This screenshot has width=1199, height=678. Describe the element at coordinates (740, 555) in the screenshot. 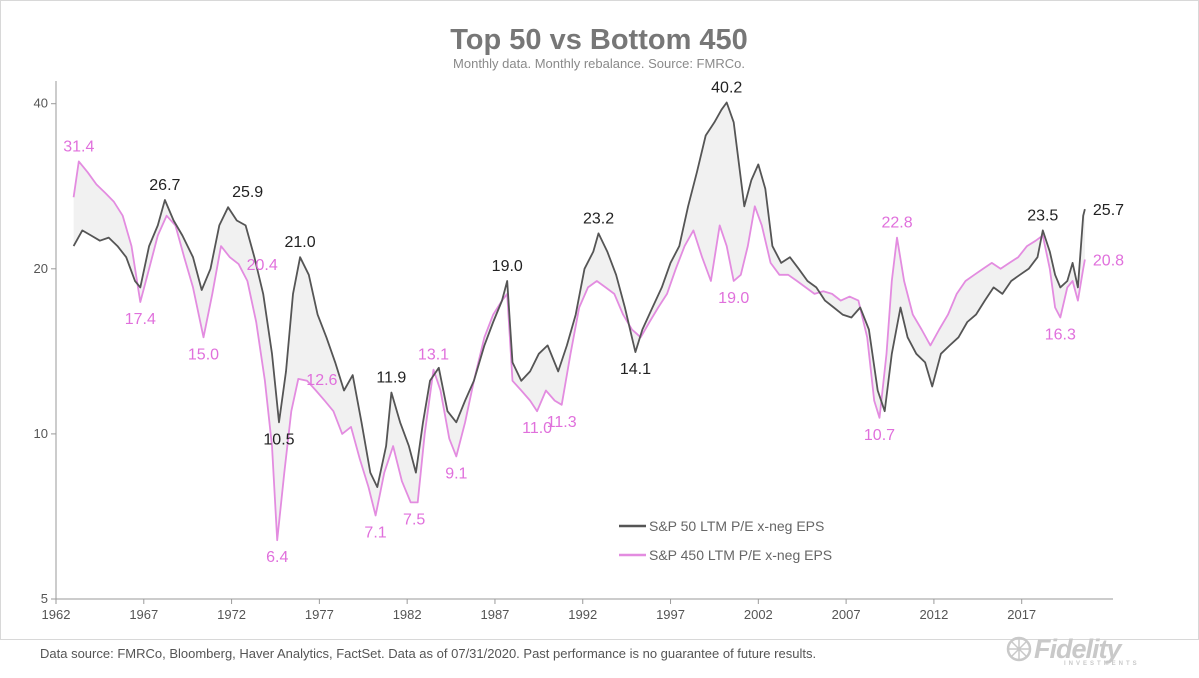

I see `legend-label-sp450: S&P 450 LTM P/E x-neg EPS` at that location.